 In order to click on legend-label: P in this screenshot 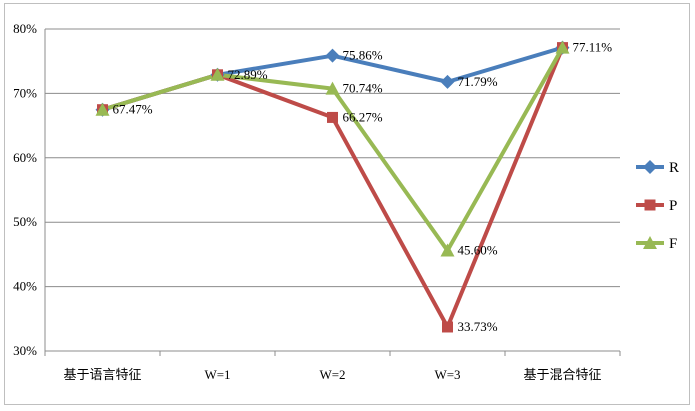, I will do `click(673, 206)`.